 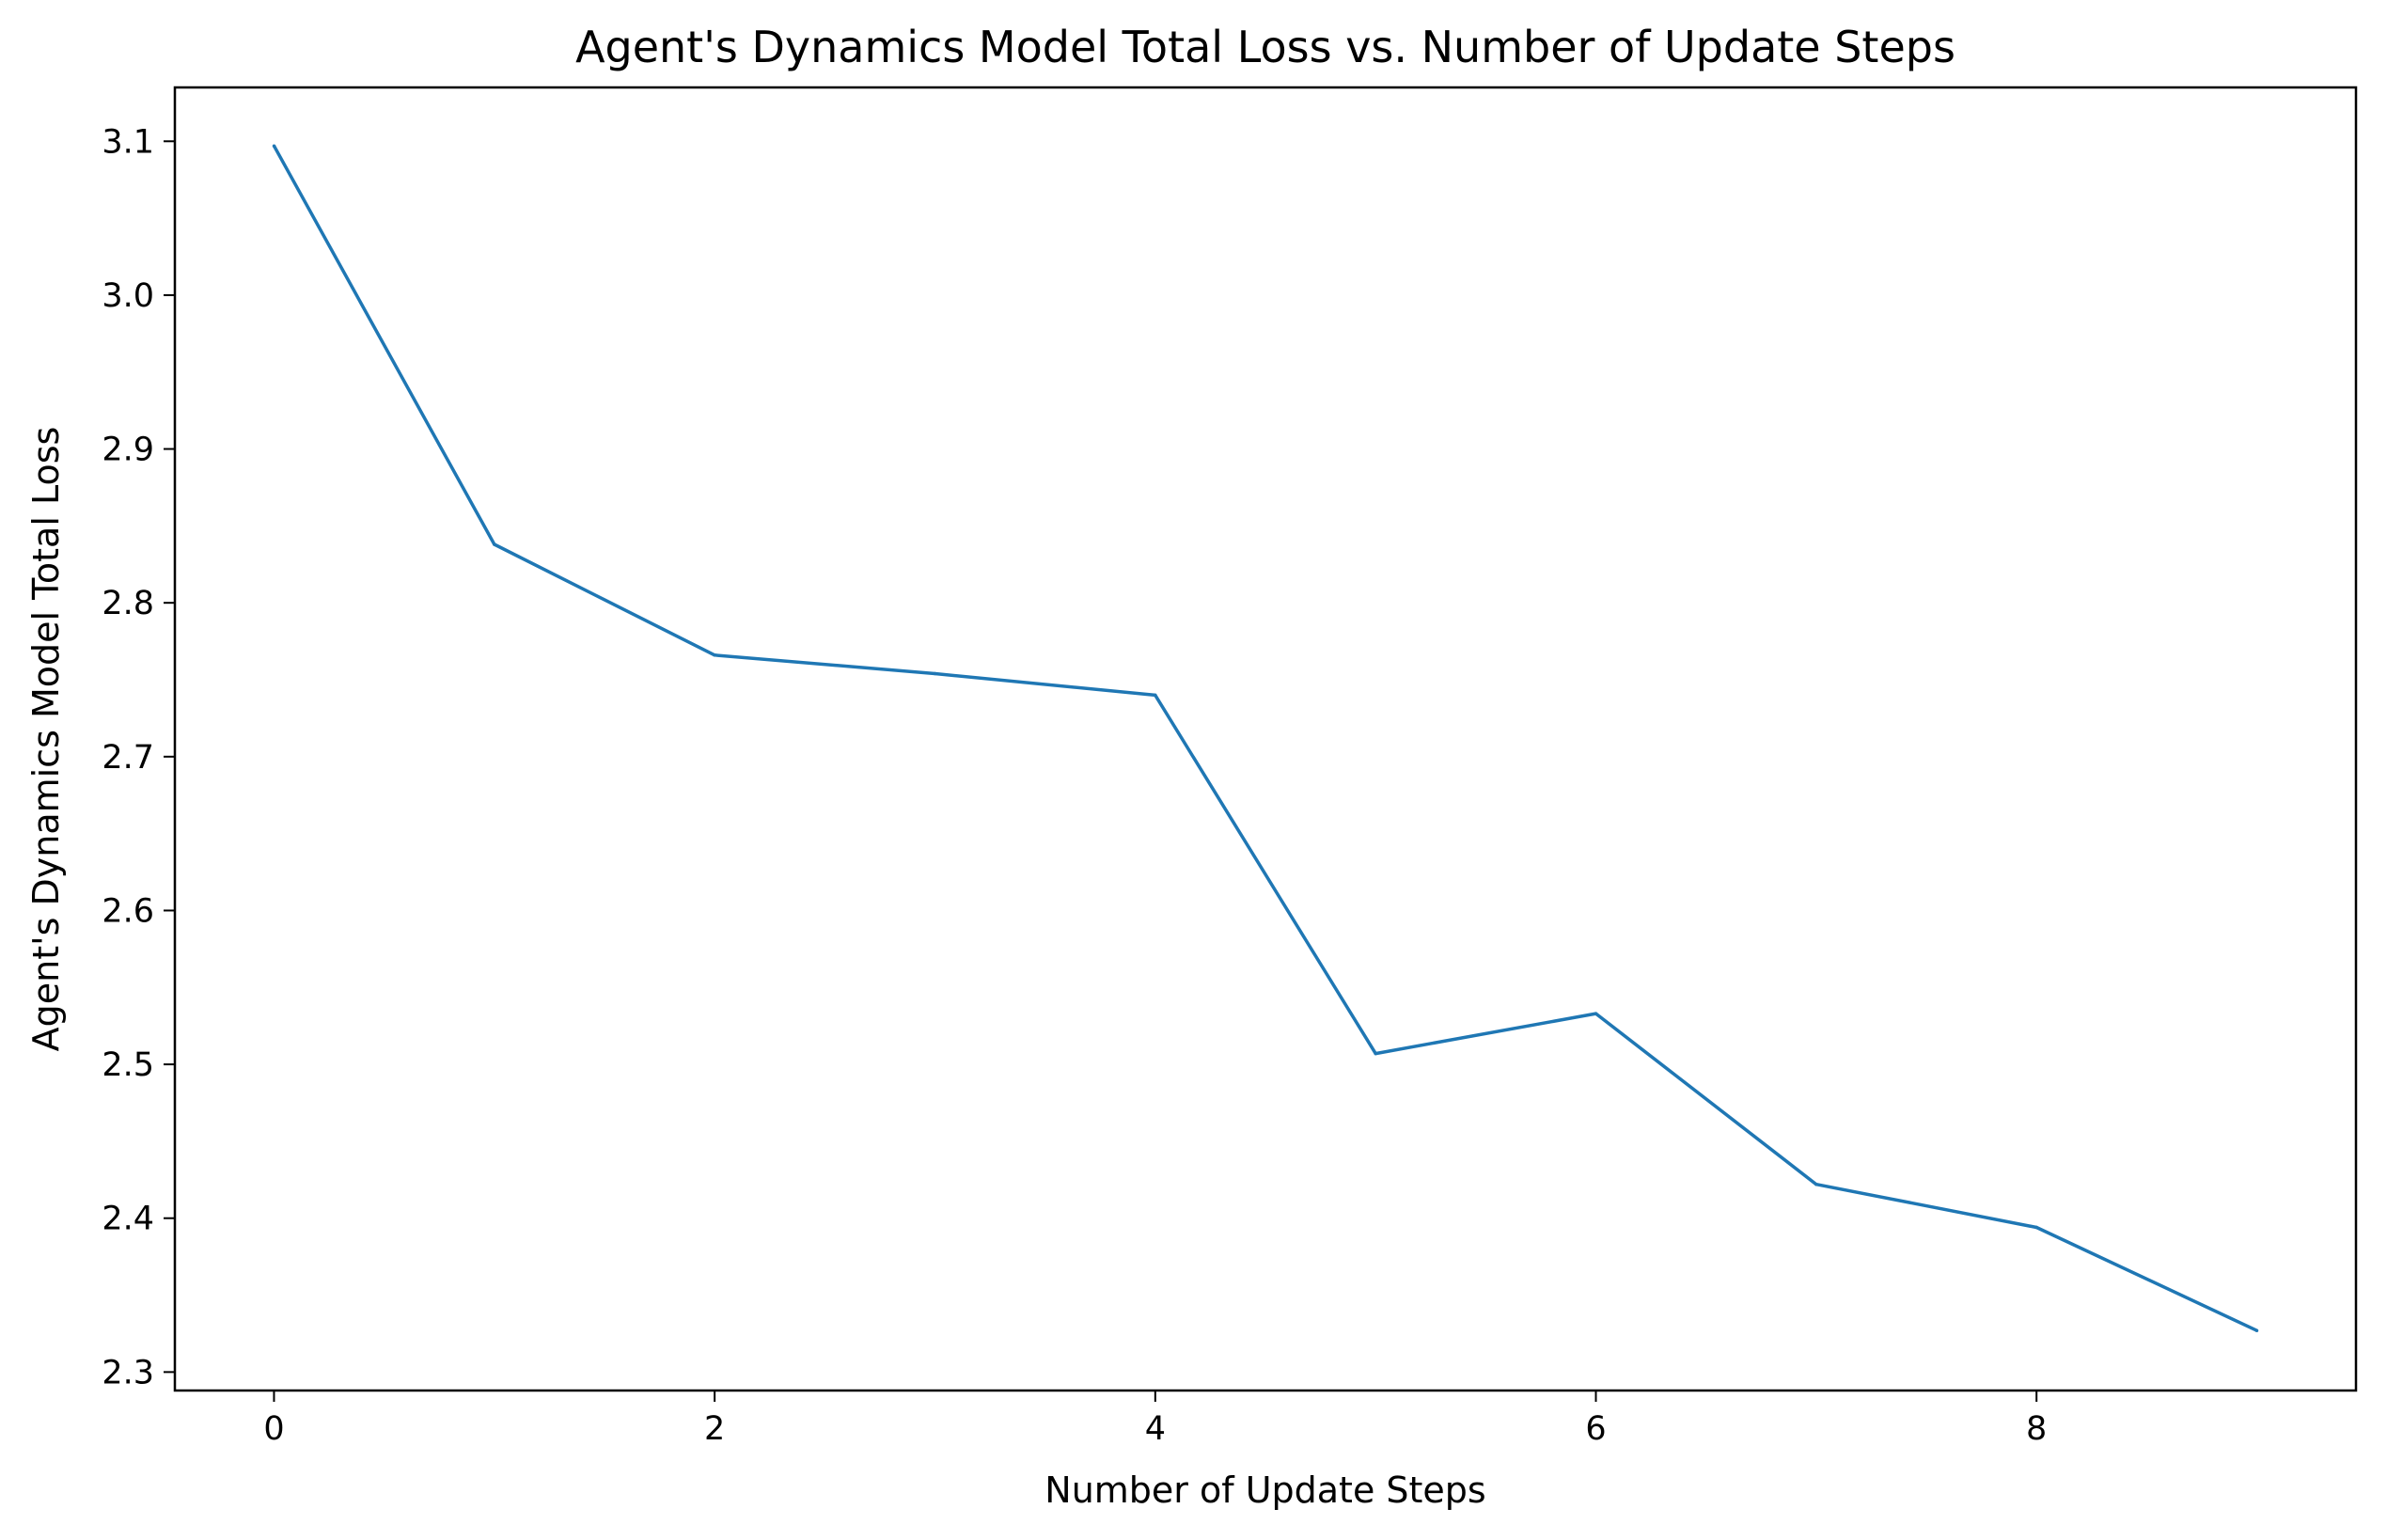 I want to click on y-tick-label: 2.4, so click(x=128, y=1219).